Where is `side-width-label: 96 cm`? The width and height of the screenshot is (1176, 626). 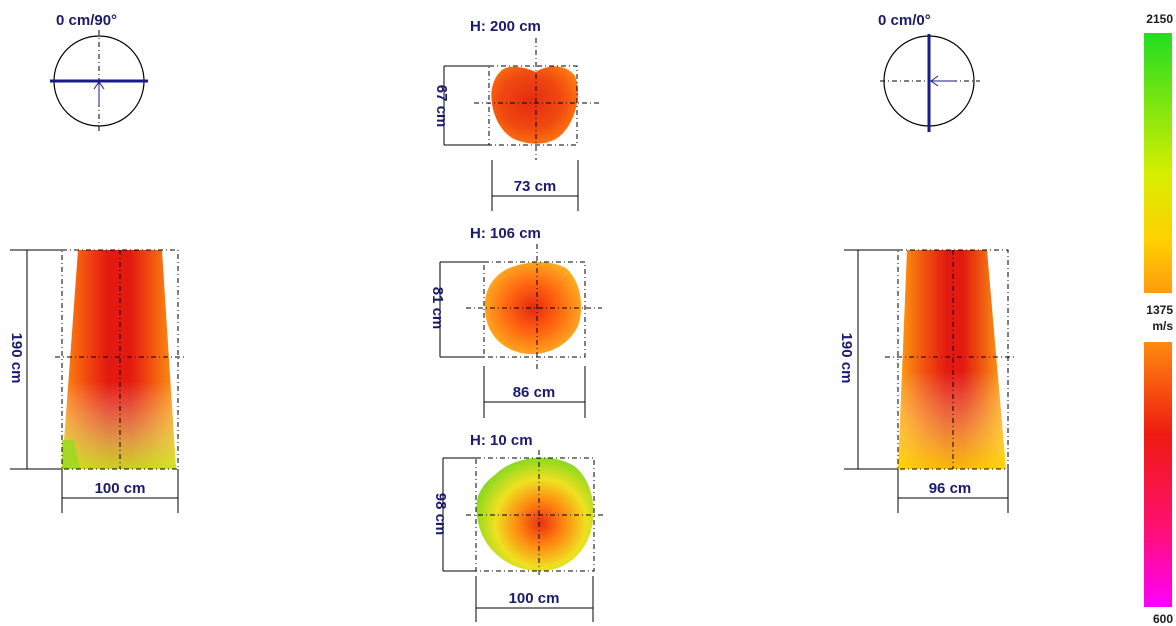 side-width-label: 96 cm is located at coordinates (950, 488).